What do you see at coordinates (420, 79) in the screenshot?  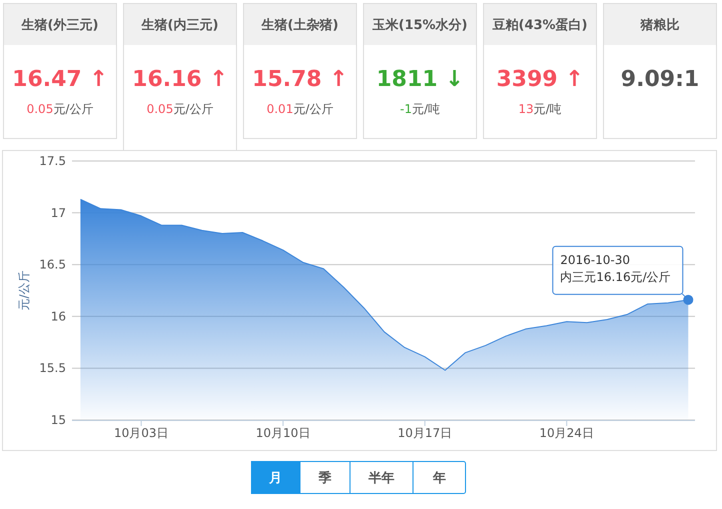 I see `category-label: 1811 ↓` at bounding box center [420, 79].